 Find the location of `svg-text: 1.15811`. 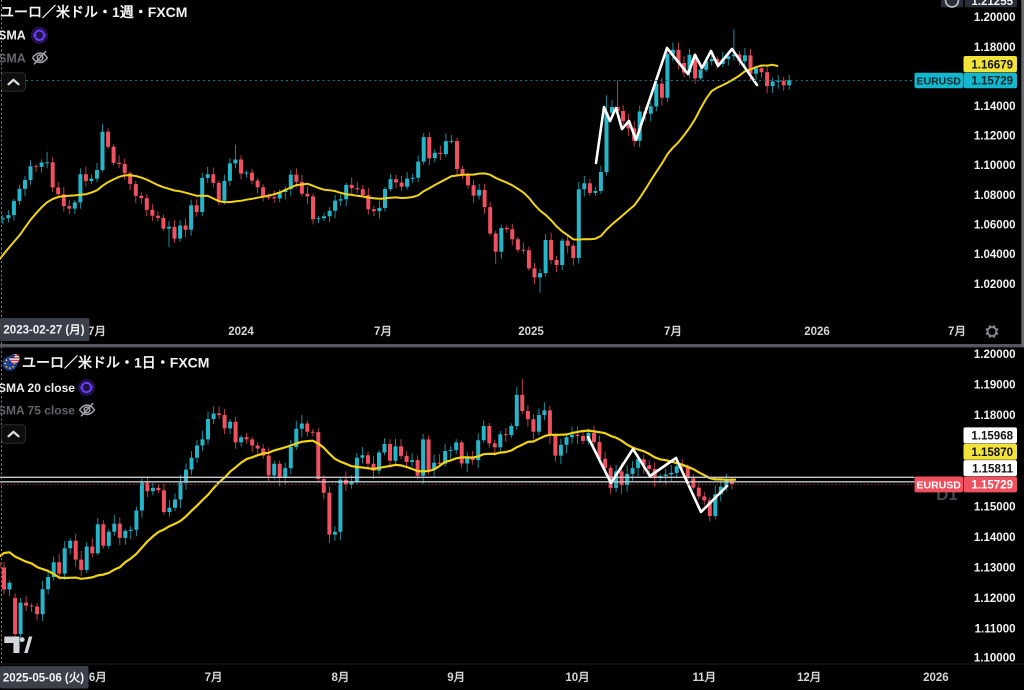

svg-text: 1.15811 is located at coordinates (993, 469).